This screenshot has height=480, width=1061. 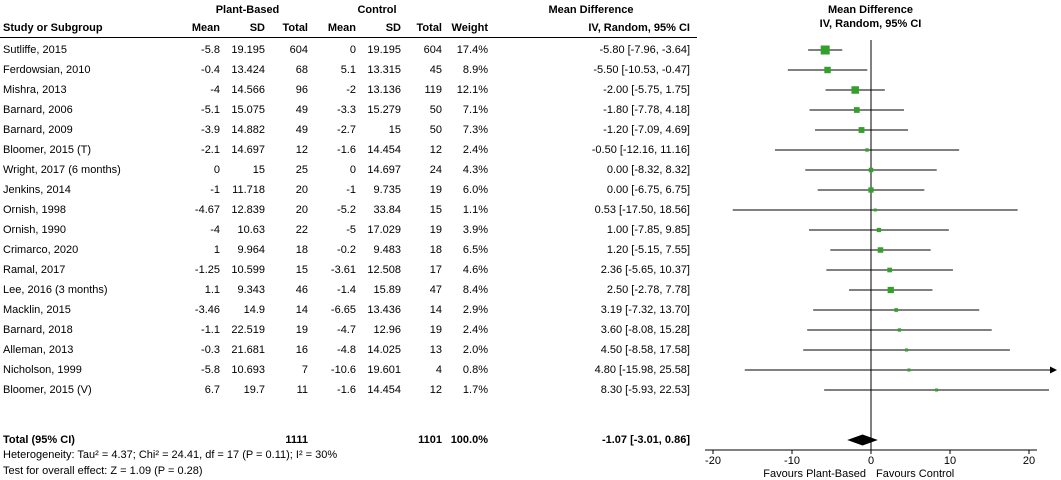 What do you see at coordinates (301, 230) in the screenshot?
I see `treatment-total: 22` at bounding box center [301, 230].